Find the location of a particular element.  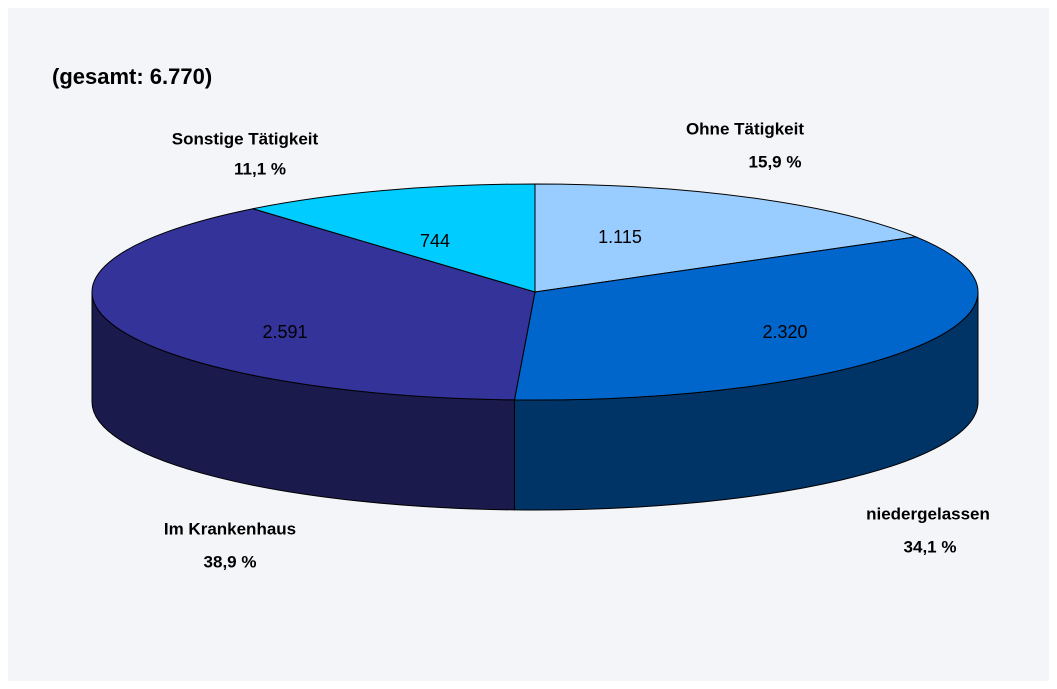

percentage-label: 38,9 % is located at coordinates (230, 561).